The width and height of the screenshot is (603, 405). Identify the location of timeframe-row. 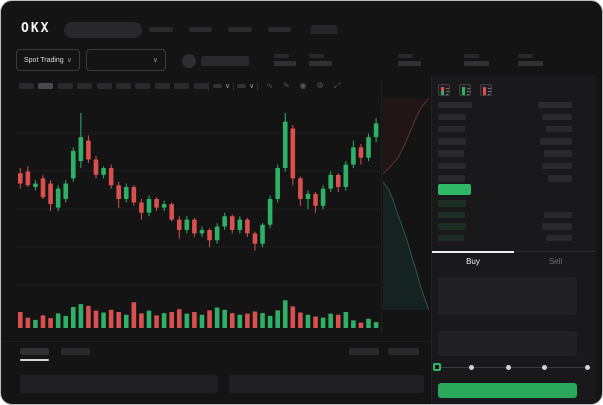
(114, 86).